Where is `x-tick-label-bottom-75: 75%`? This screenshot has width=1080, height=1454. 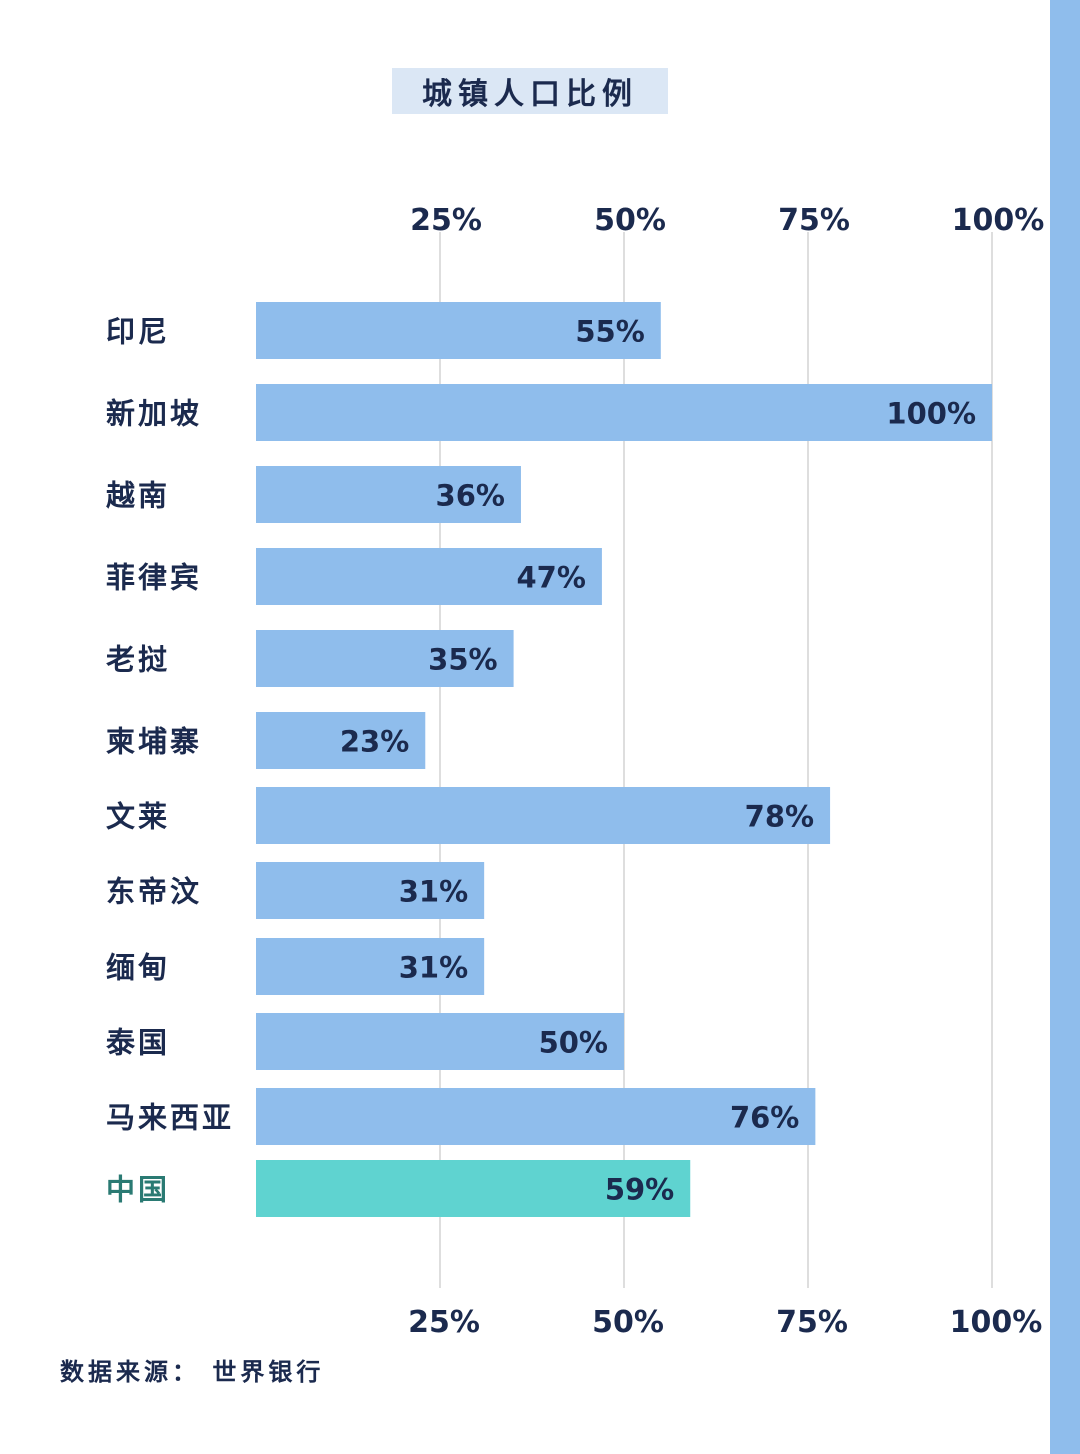
x-tick-label-bottom-75: 75% is located at coordinates (812, 1322).